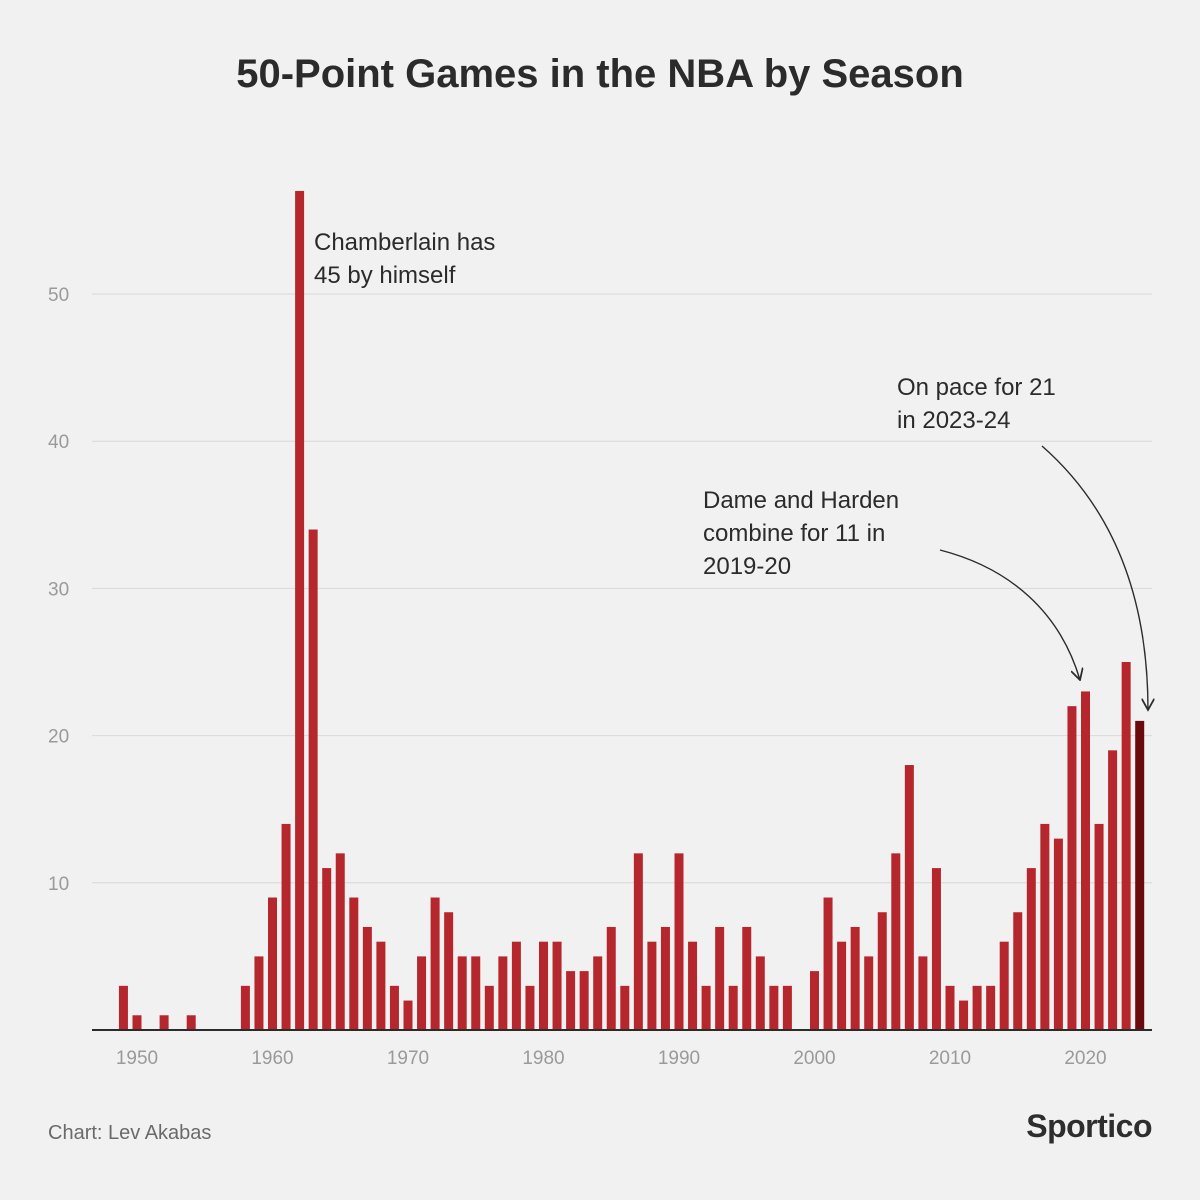  I want to click on x-tick-label: 1970, so click(408, 1058).